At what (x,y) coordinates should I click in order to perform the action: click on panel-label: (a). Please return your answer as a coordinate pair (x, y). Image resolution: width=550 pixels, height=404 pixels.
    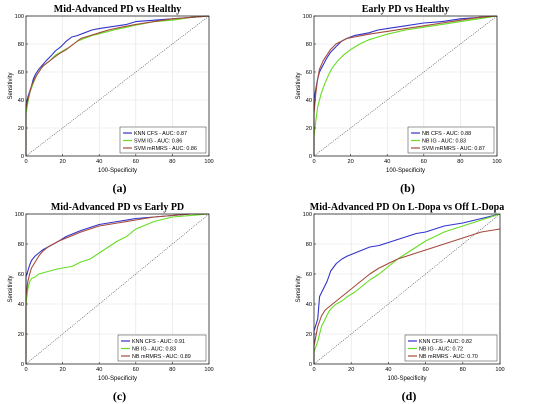
    Looking at the image, I should click on (120, 188).